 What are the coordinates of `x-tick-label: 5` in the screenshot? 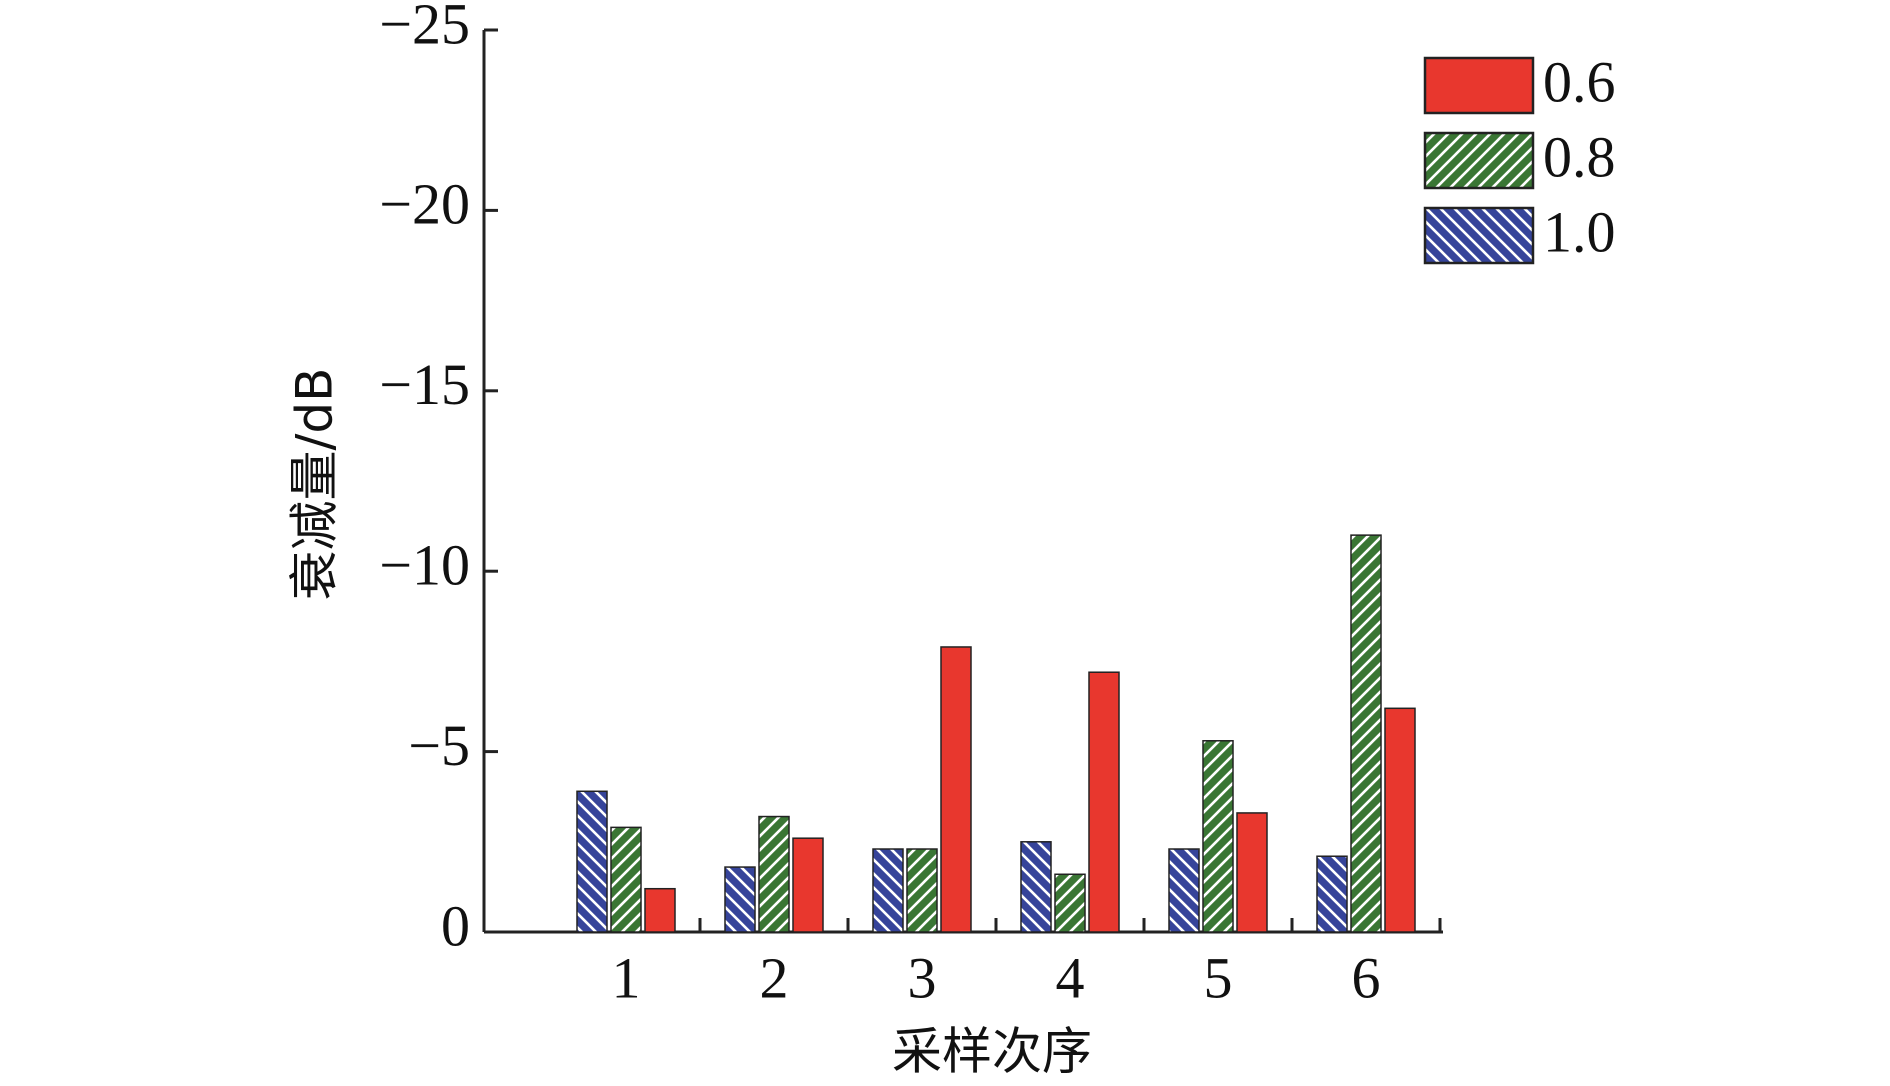 It's located at (1218, 977).